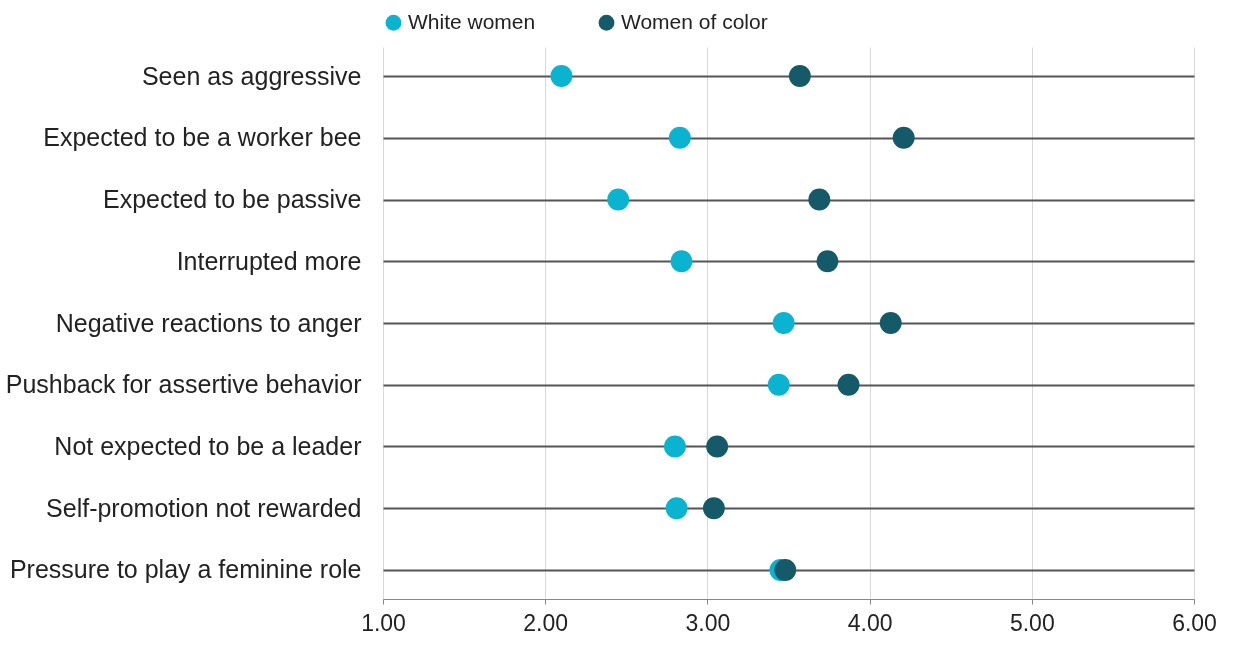 Image resolution: width=1259 pixels, height=654 pixels. I want to click on y-tick-label: Pressure to play a feminine role, so click(185, 569).